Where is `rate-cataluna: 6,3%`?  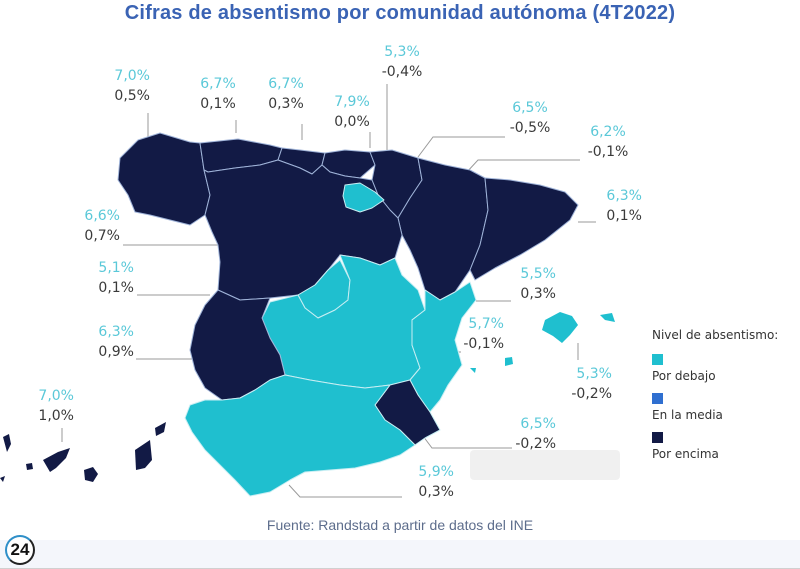 rate-cataluna: 6,3% is located at coordinates (624, 196).